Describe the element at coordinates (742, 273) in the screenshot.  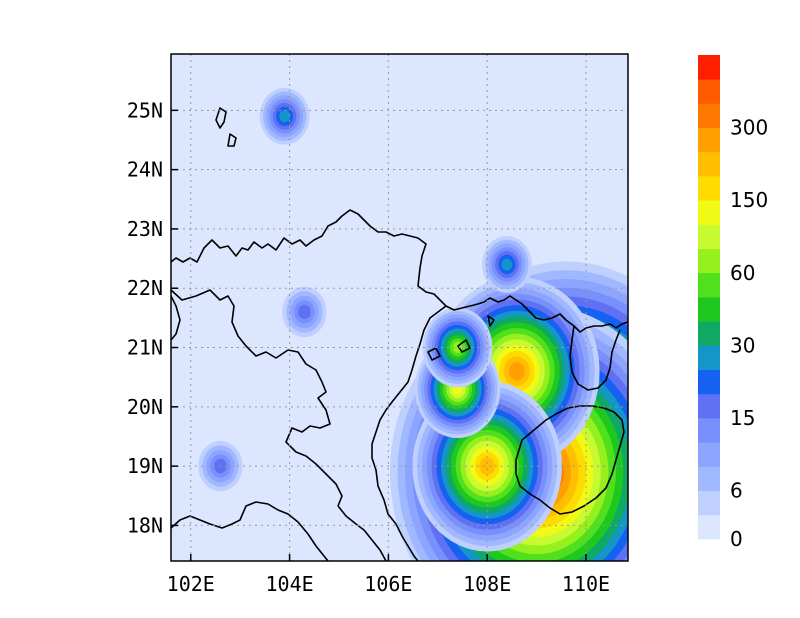
I see `colorbar-label: 60` at that location.